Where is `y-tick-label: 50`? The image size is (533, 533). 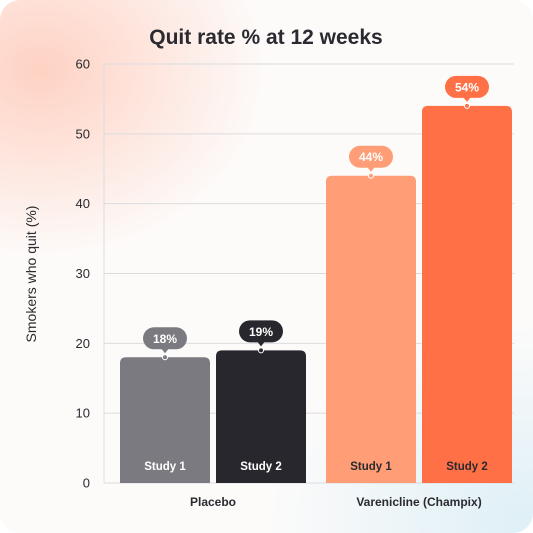
y-tick-label: 50 is located at coordinates (83, 133).